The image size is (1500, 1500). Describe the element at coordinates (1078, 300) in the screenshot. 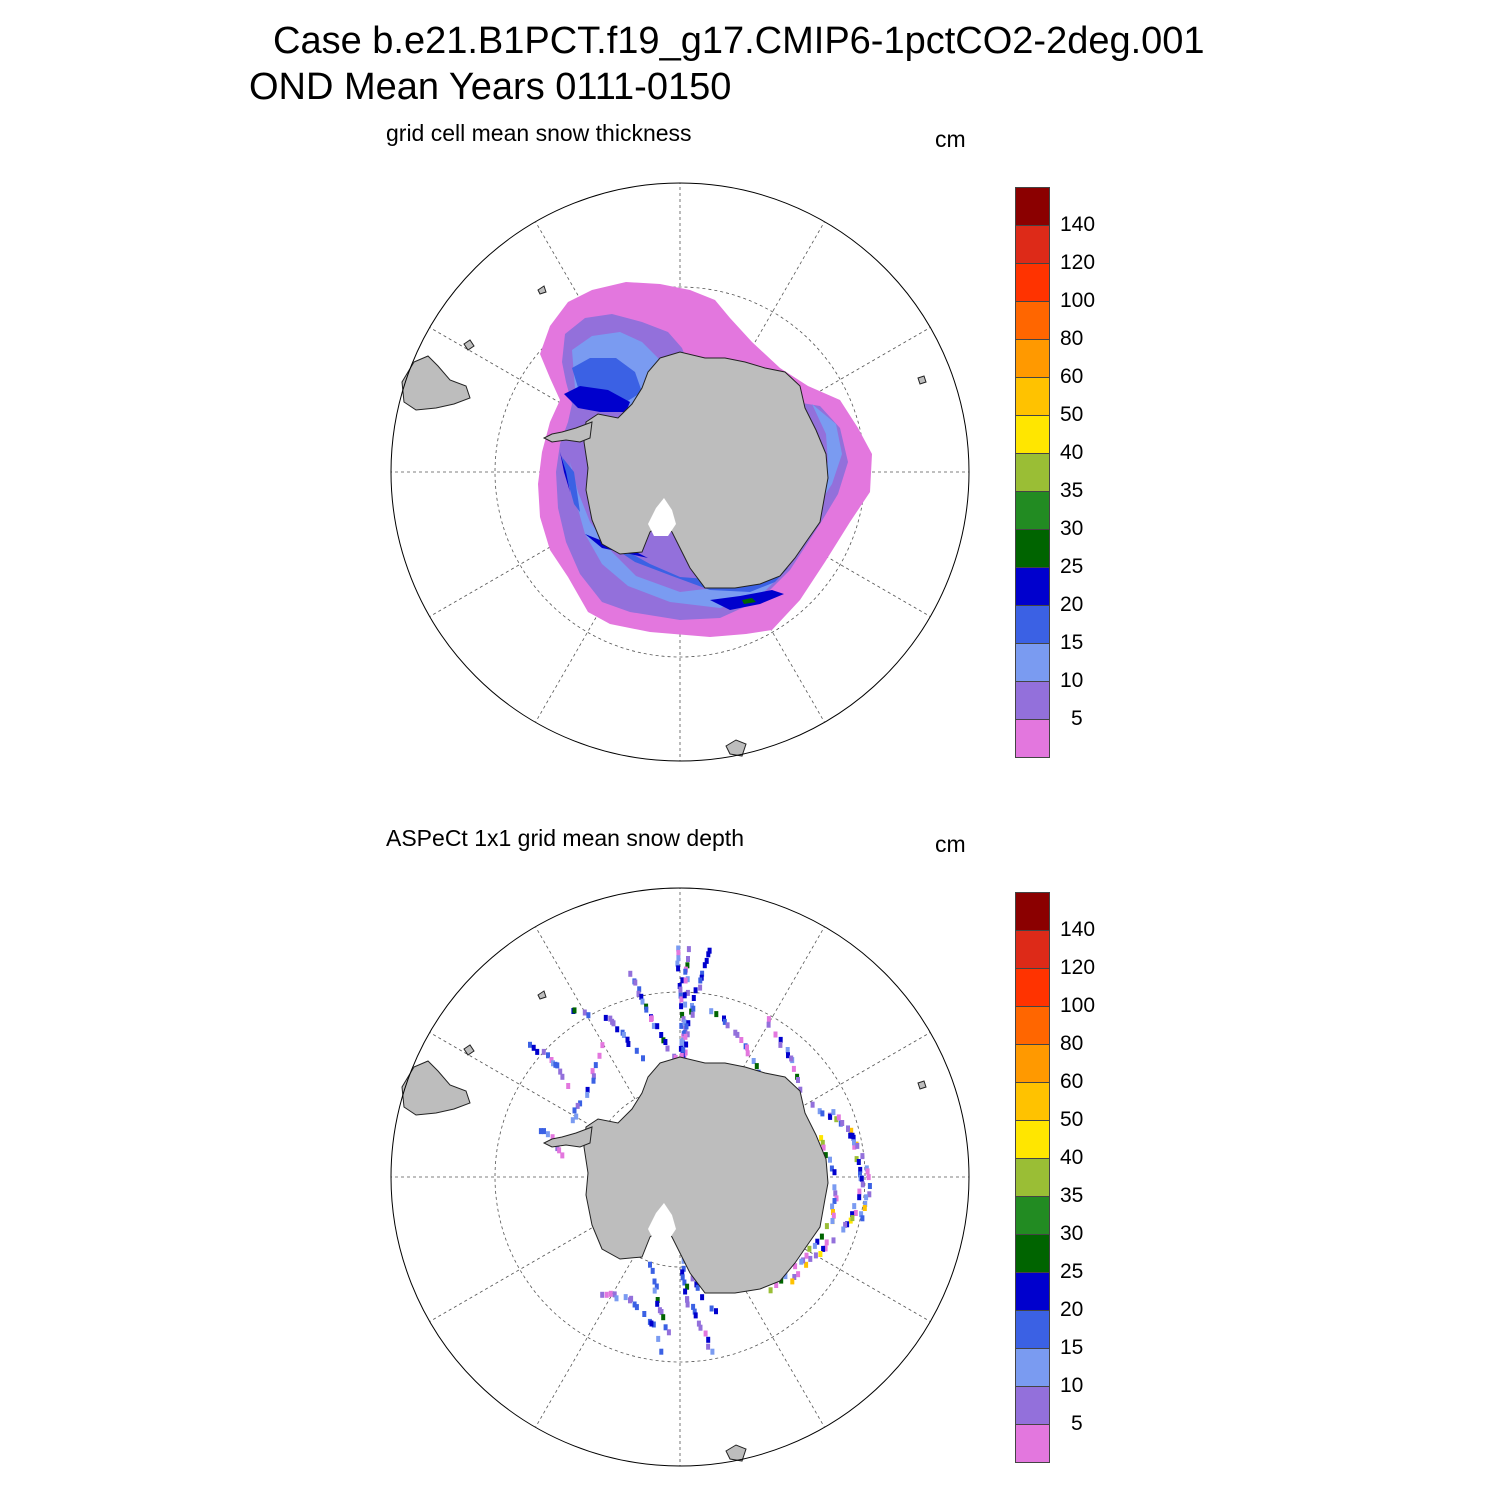

I see `colorbar-label: 100` at that location.